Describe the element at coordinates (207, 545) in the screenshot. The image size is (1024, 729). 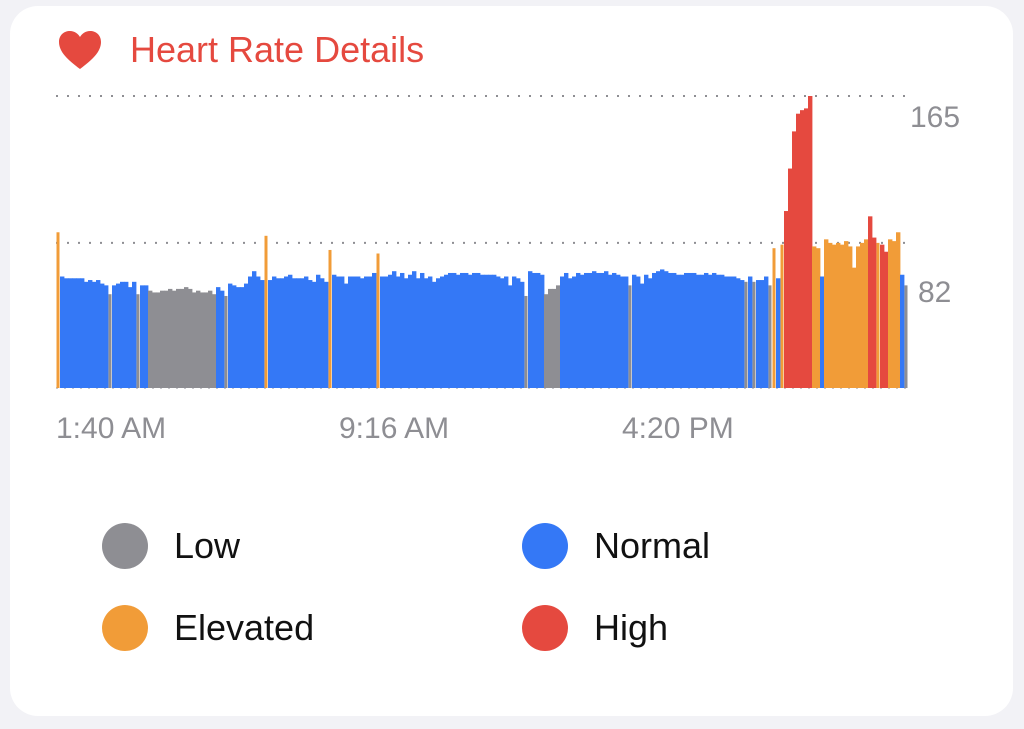
I see `legend-label-low: Low` at that location.